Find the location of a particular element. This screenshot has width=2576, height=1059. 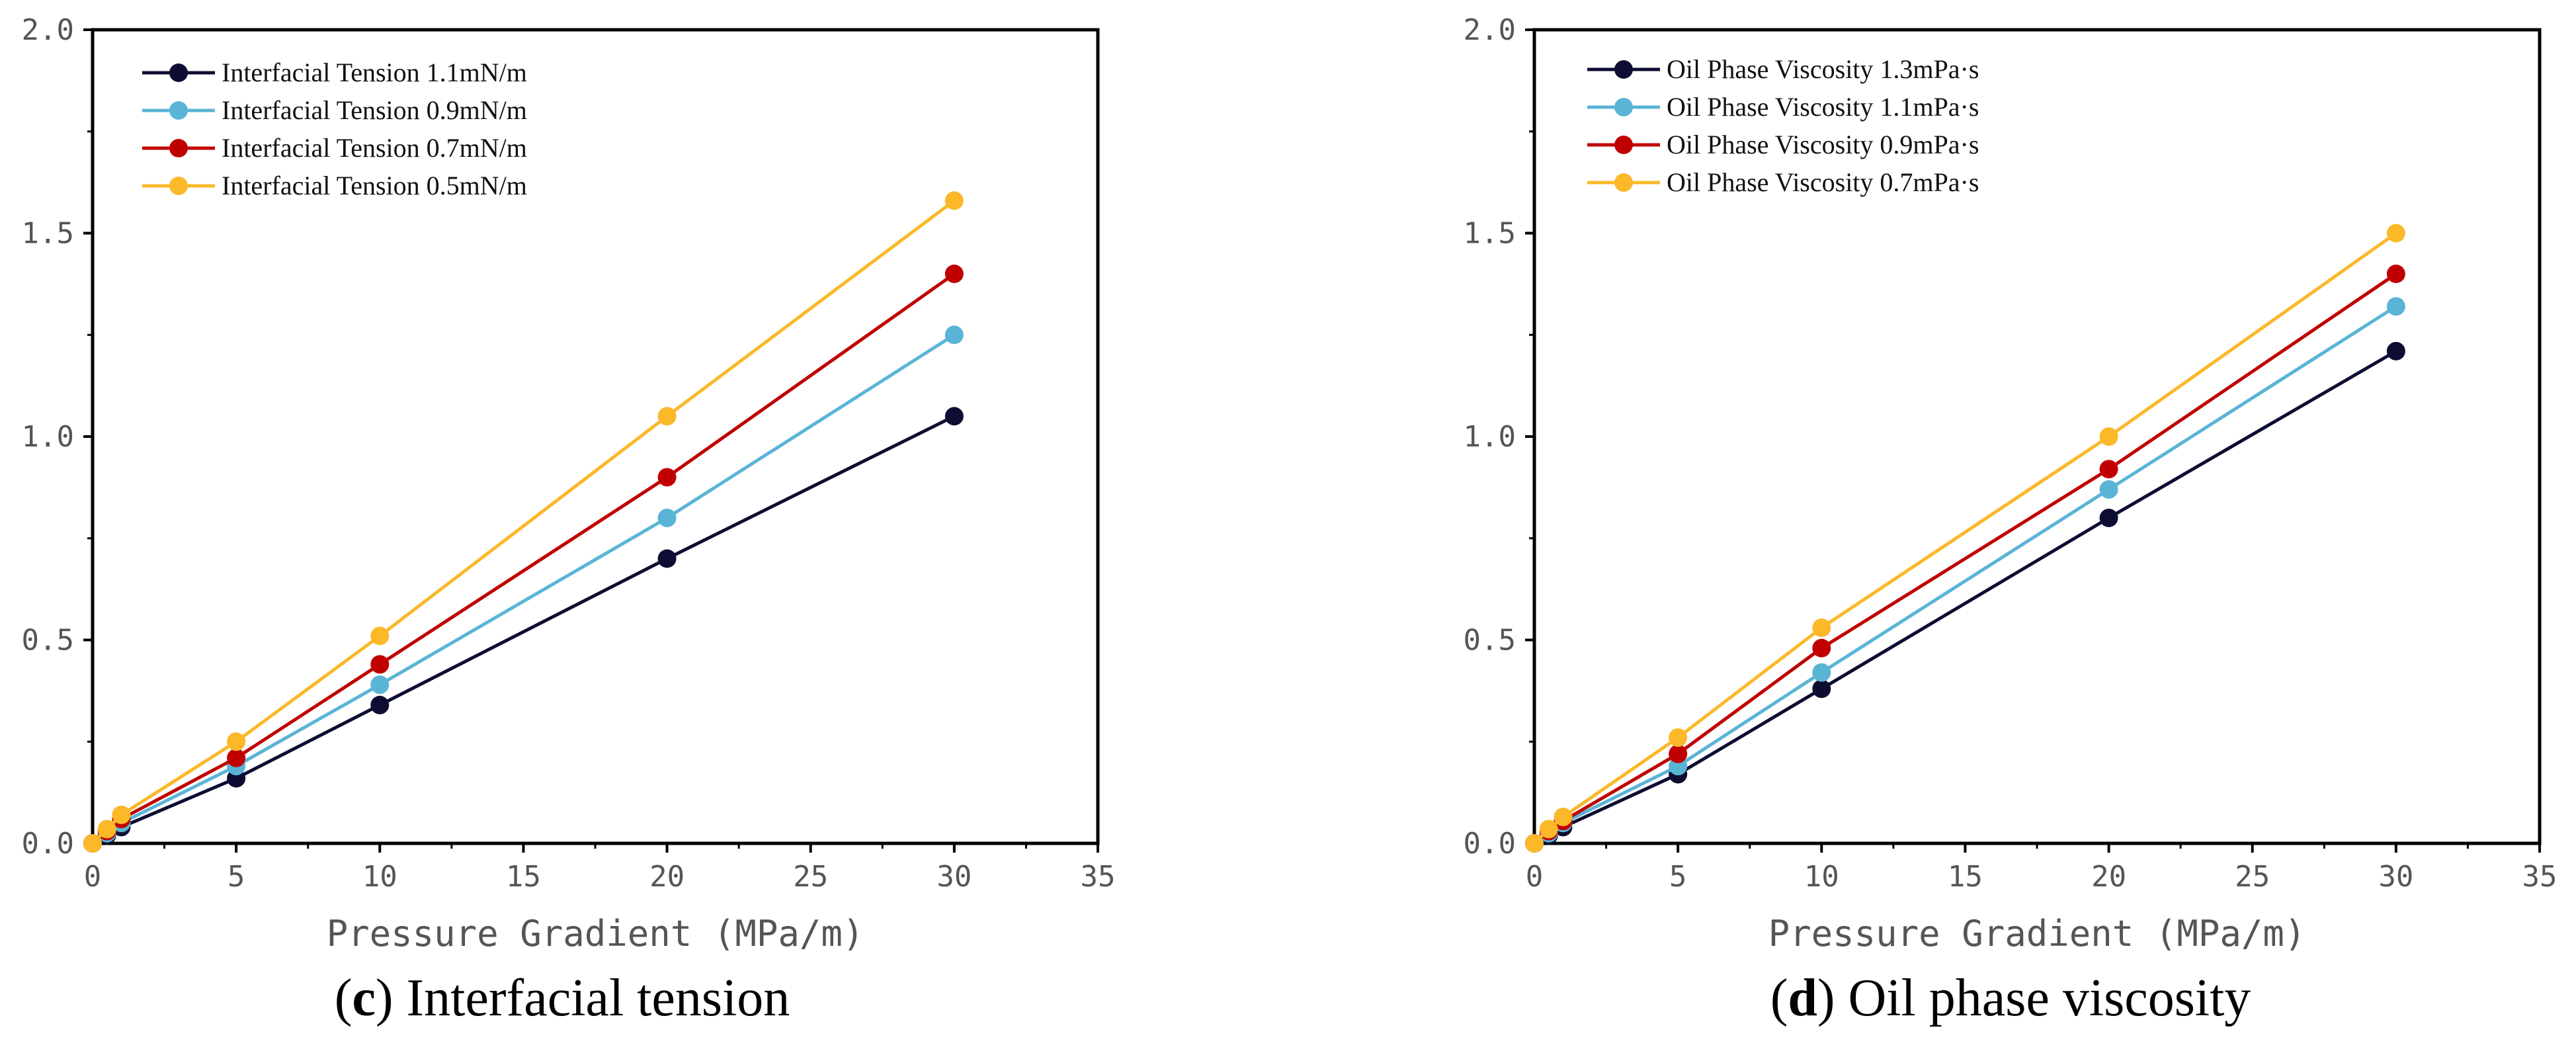

legend-label: Oil Phase Viscosity 1.1mPa·s is located at coordinates (1823, 107).